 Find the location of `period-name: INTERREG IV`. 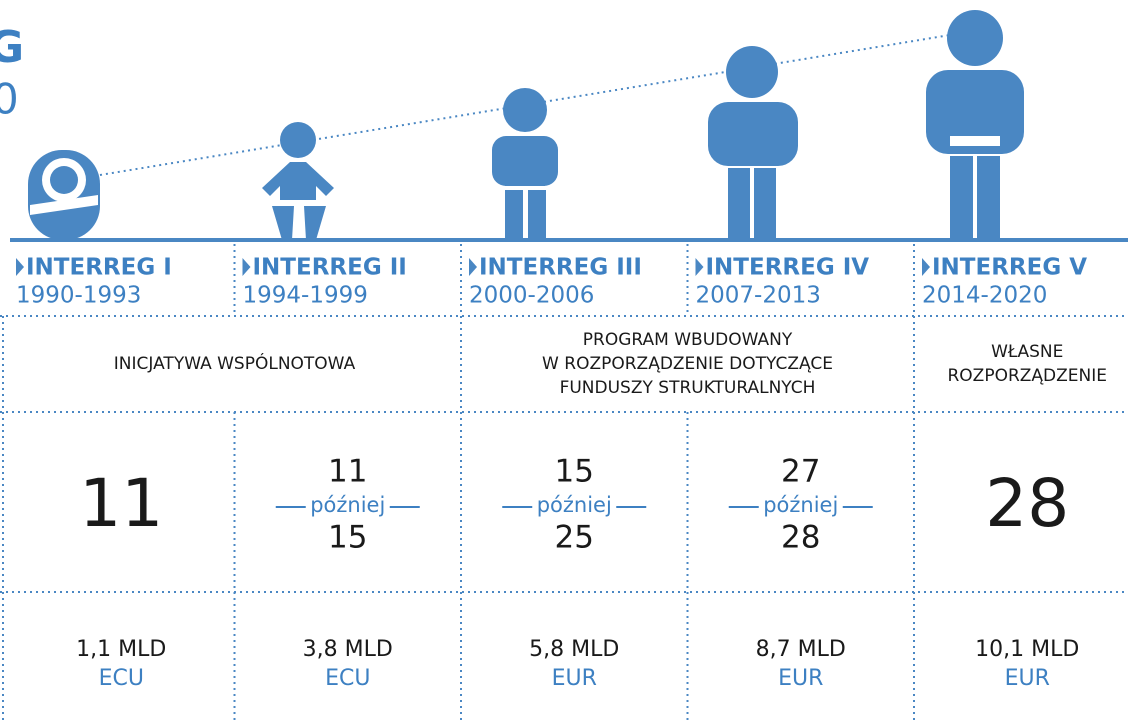

period-name: INTERREG IV is located at coordinates (788, 268).